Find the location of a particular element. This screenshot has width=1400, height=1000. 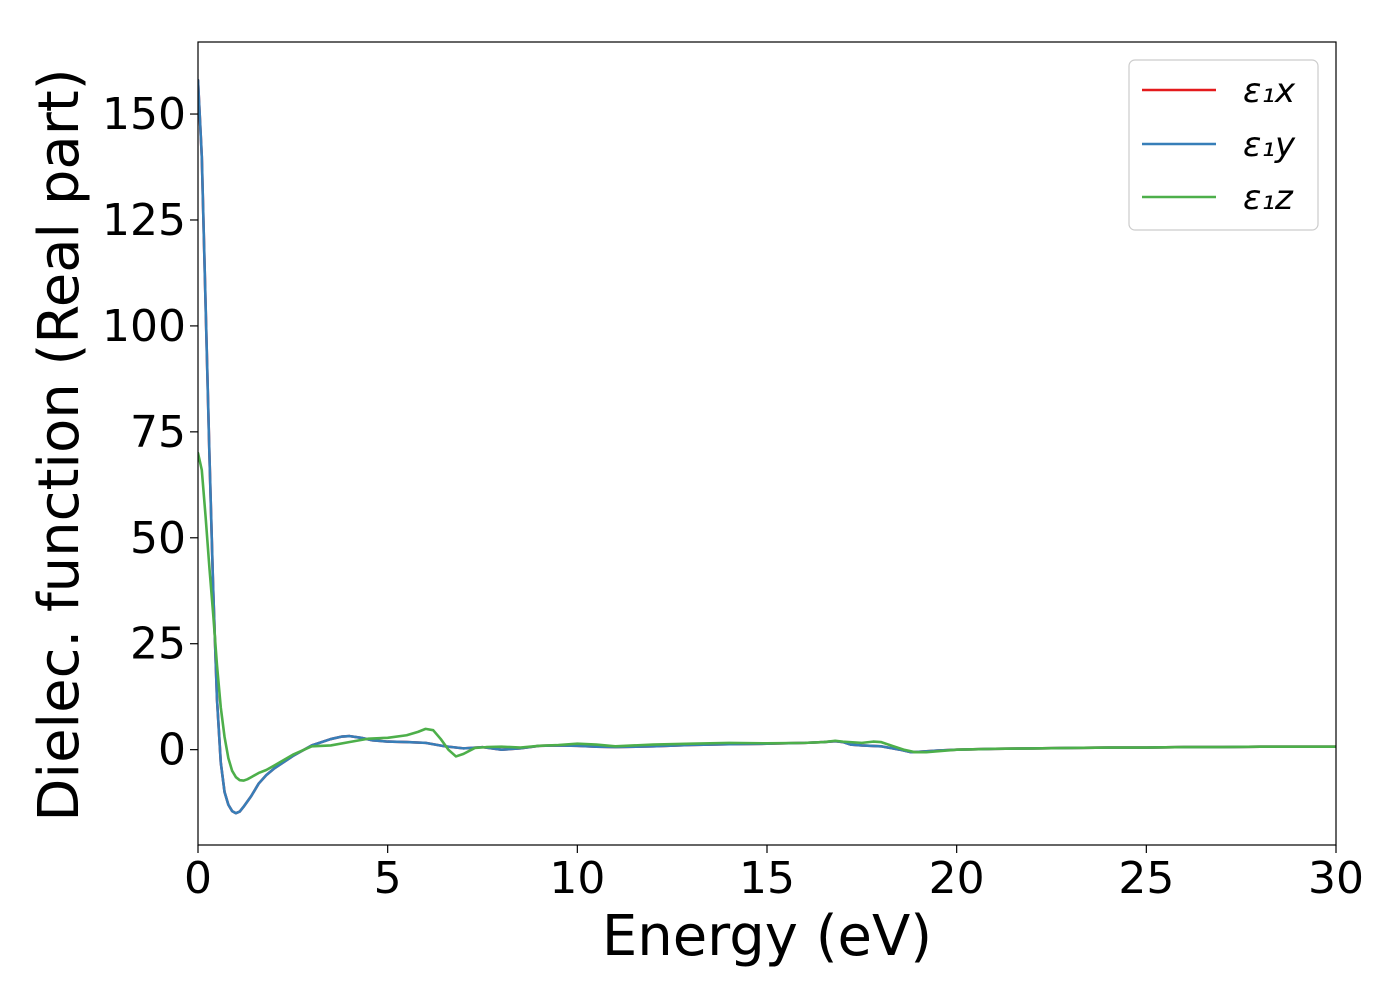

x-tick-label: 30 is located at coordinates (1336, 878).